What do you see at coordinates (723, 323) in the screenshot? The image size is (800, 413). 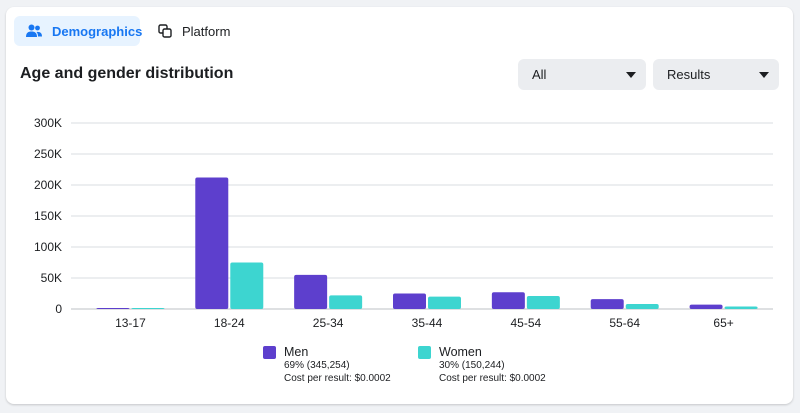 I see `x-tick-label: 65+` at bounding box center [723, 323].